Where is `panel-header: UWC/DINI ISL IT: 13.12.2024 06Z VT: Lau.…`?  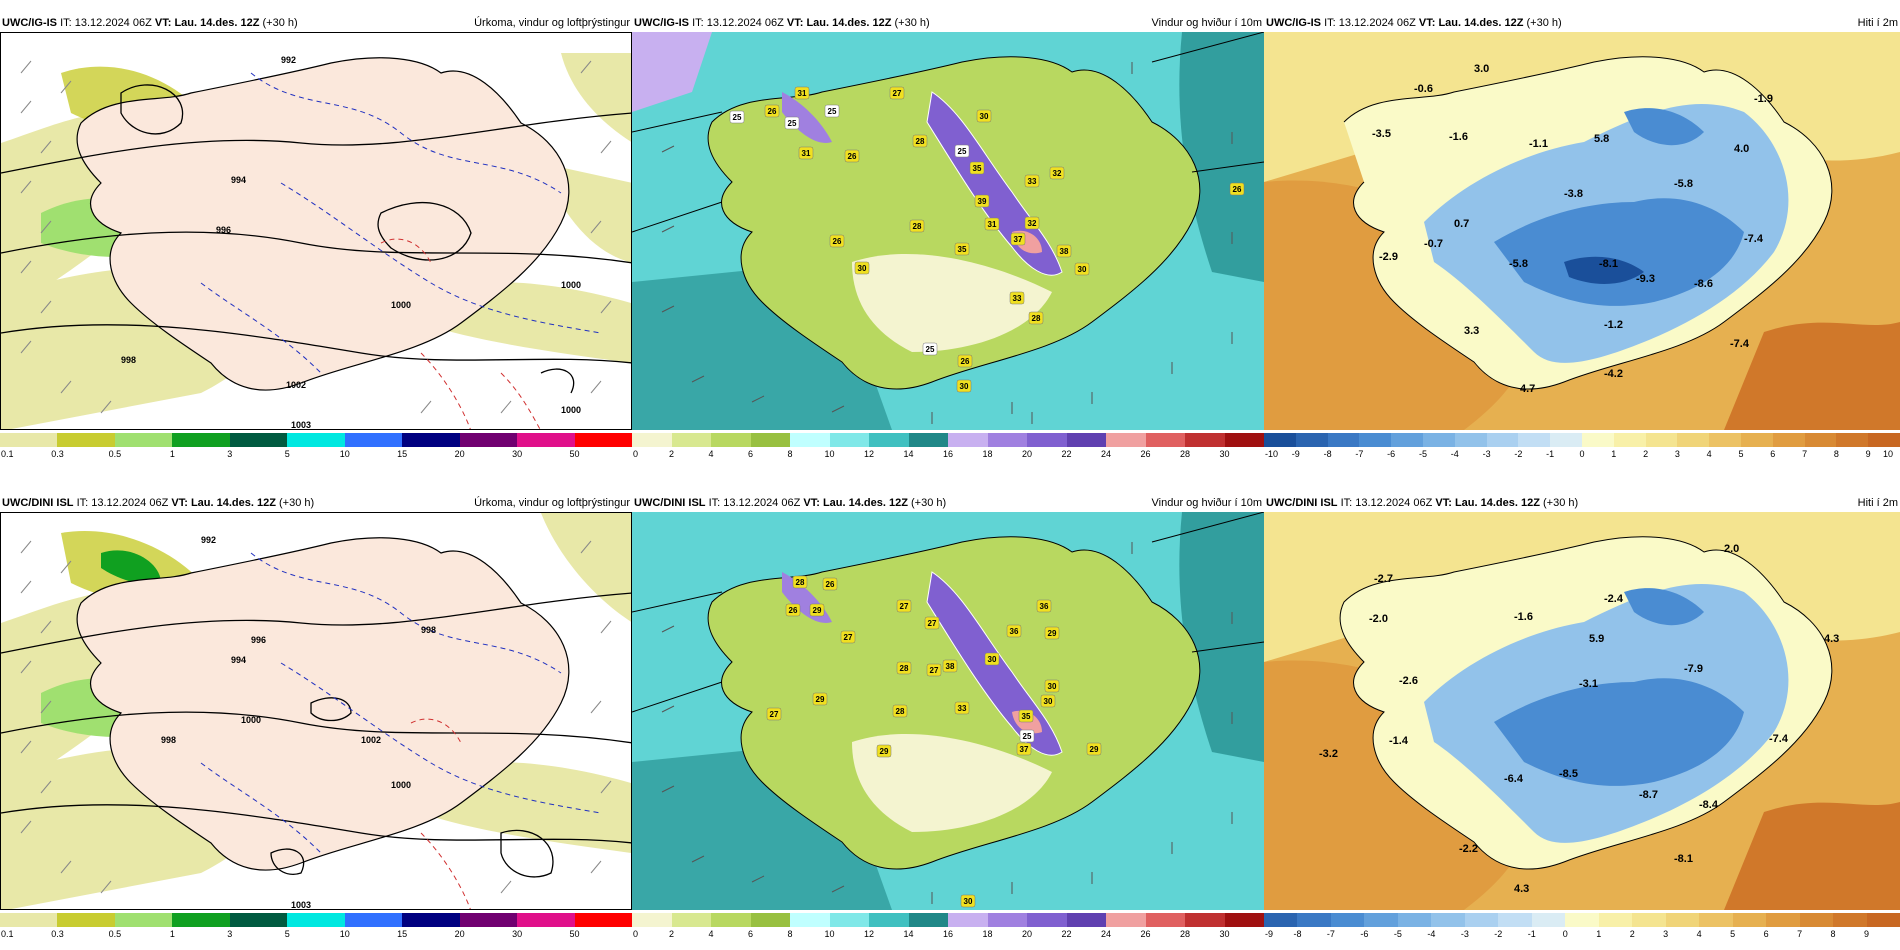
panel-header: UWC/DINI ISL IT: 13.12.2024 06Z VT: Lau.… is located at coordinates (316, 503).